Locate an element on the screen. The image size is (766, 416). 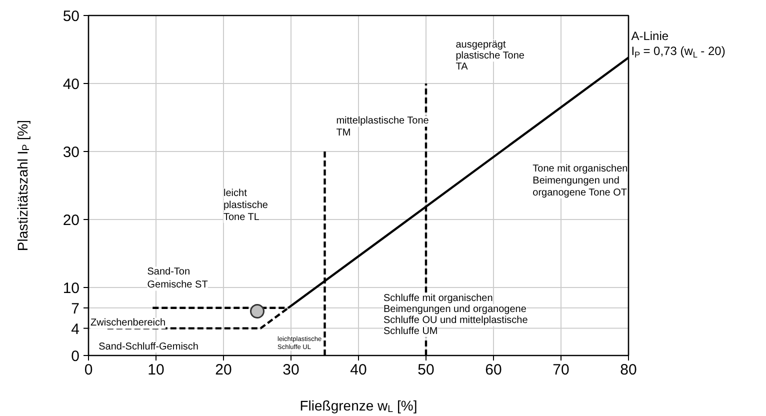
text: A-Linie is located at coordinates (650, 35).